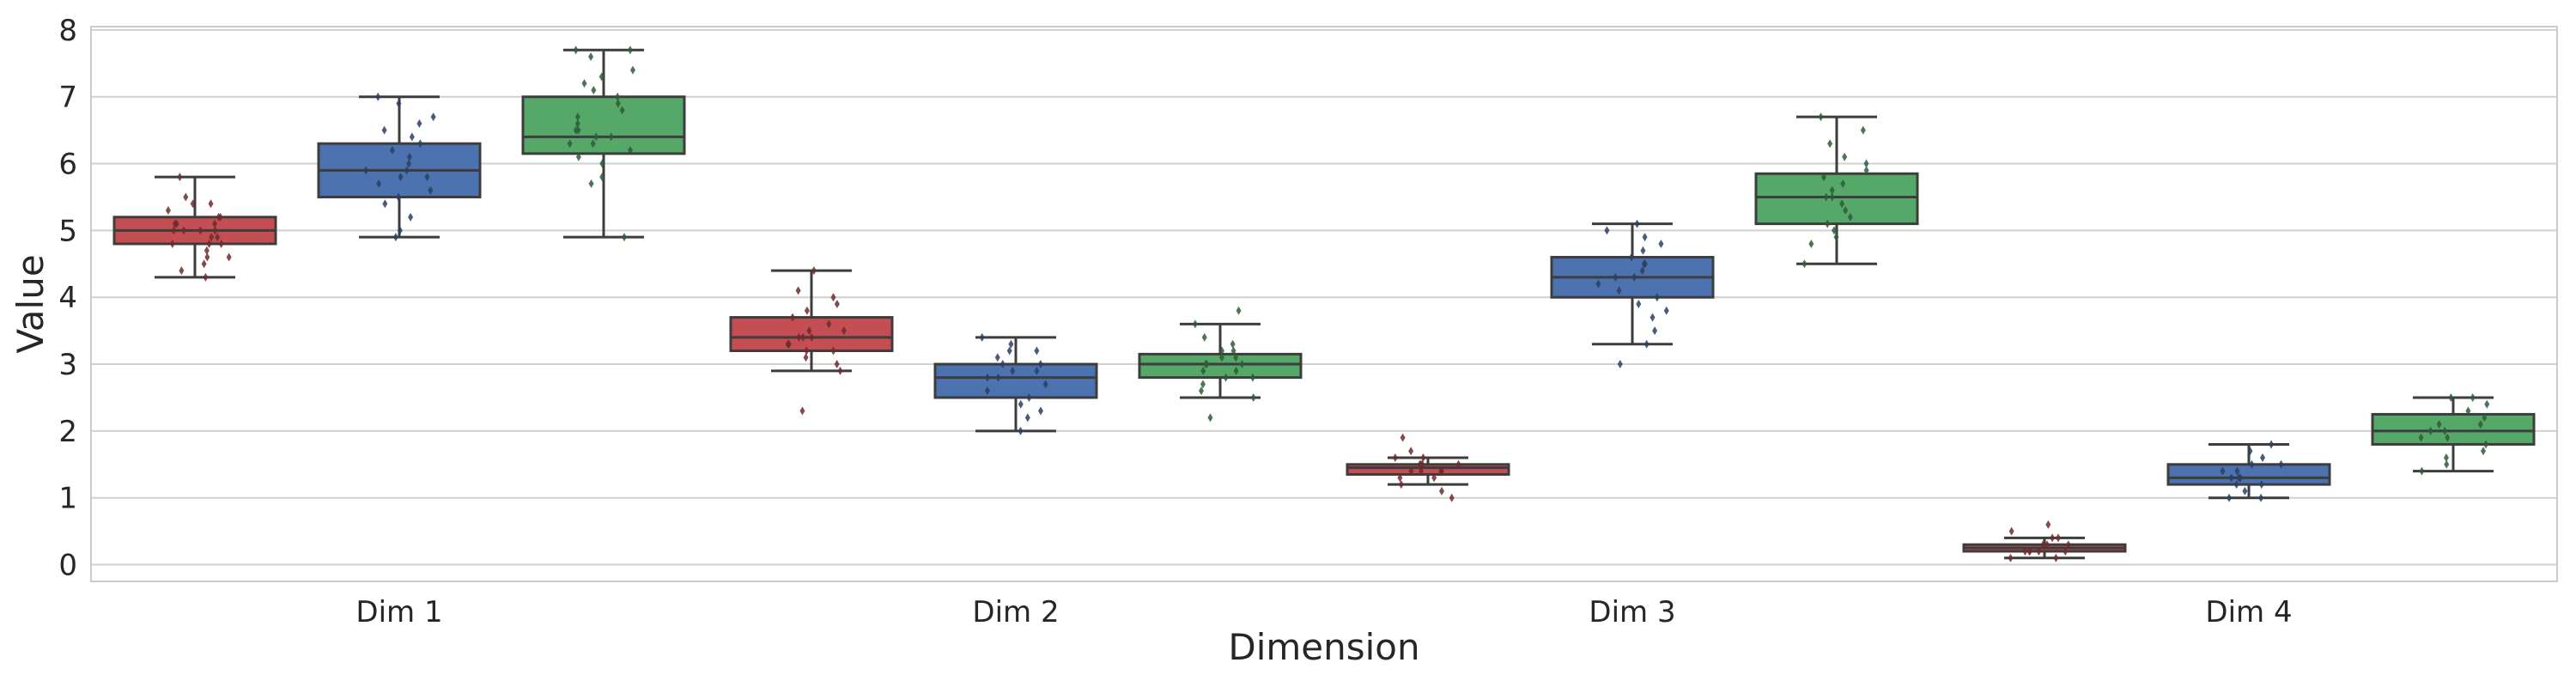 The height and width of the screenshot is (687, 2576). What do you see at coordinates (2248, 612) in the screenshot?
I see `x-tick-label: Dim 4` at bounding box center [2248, 612].